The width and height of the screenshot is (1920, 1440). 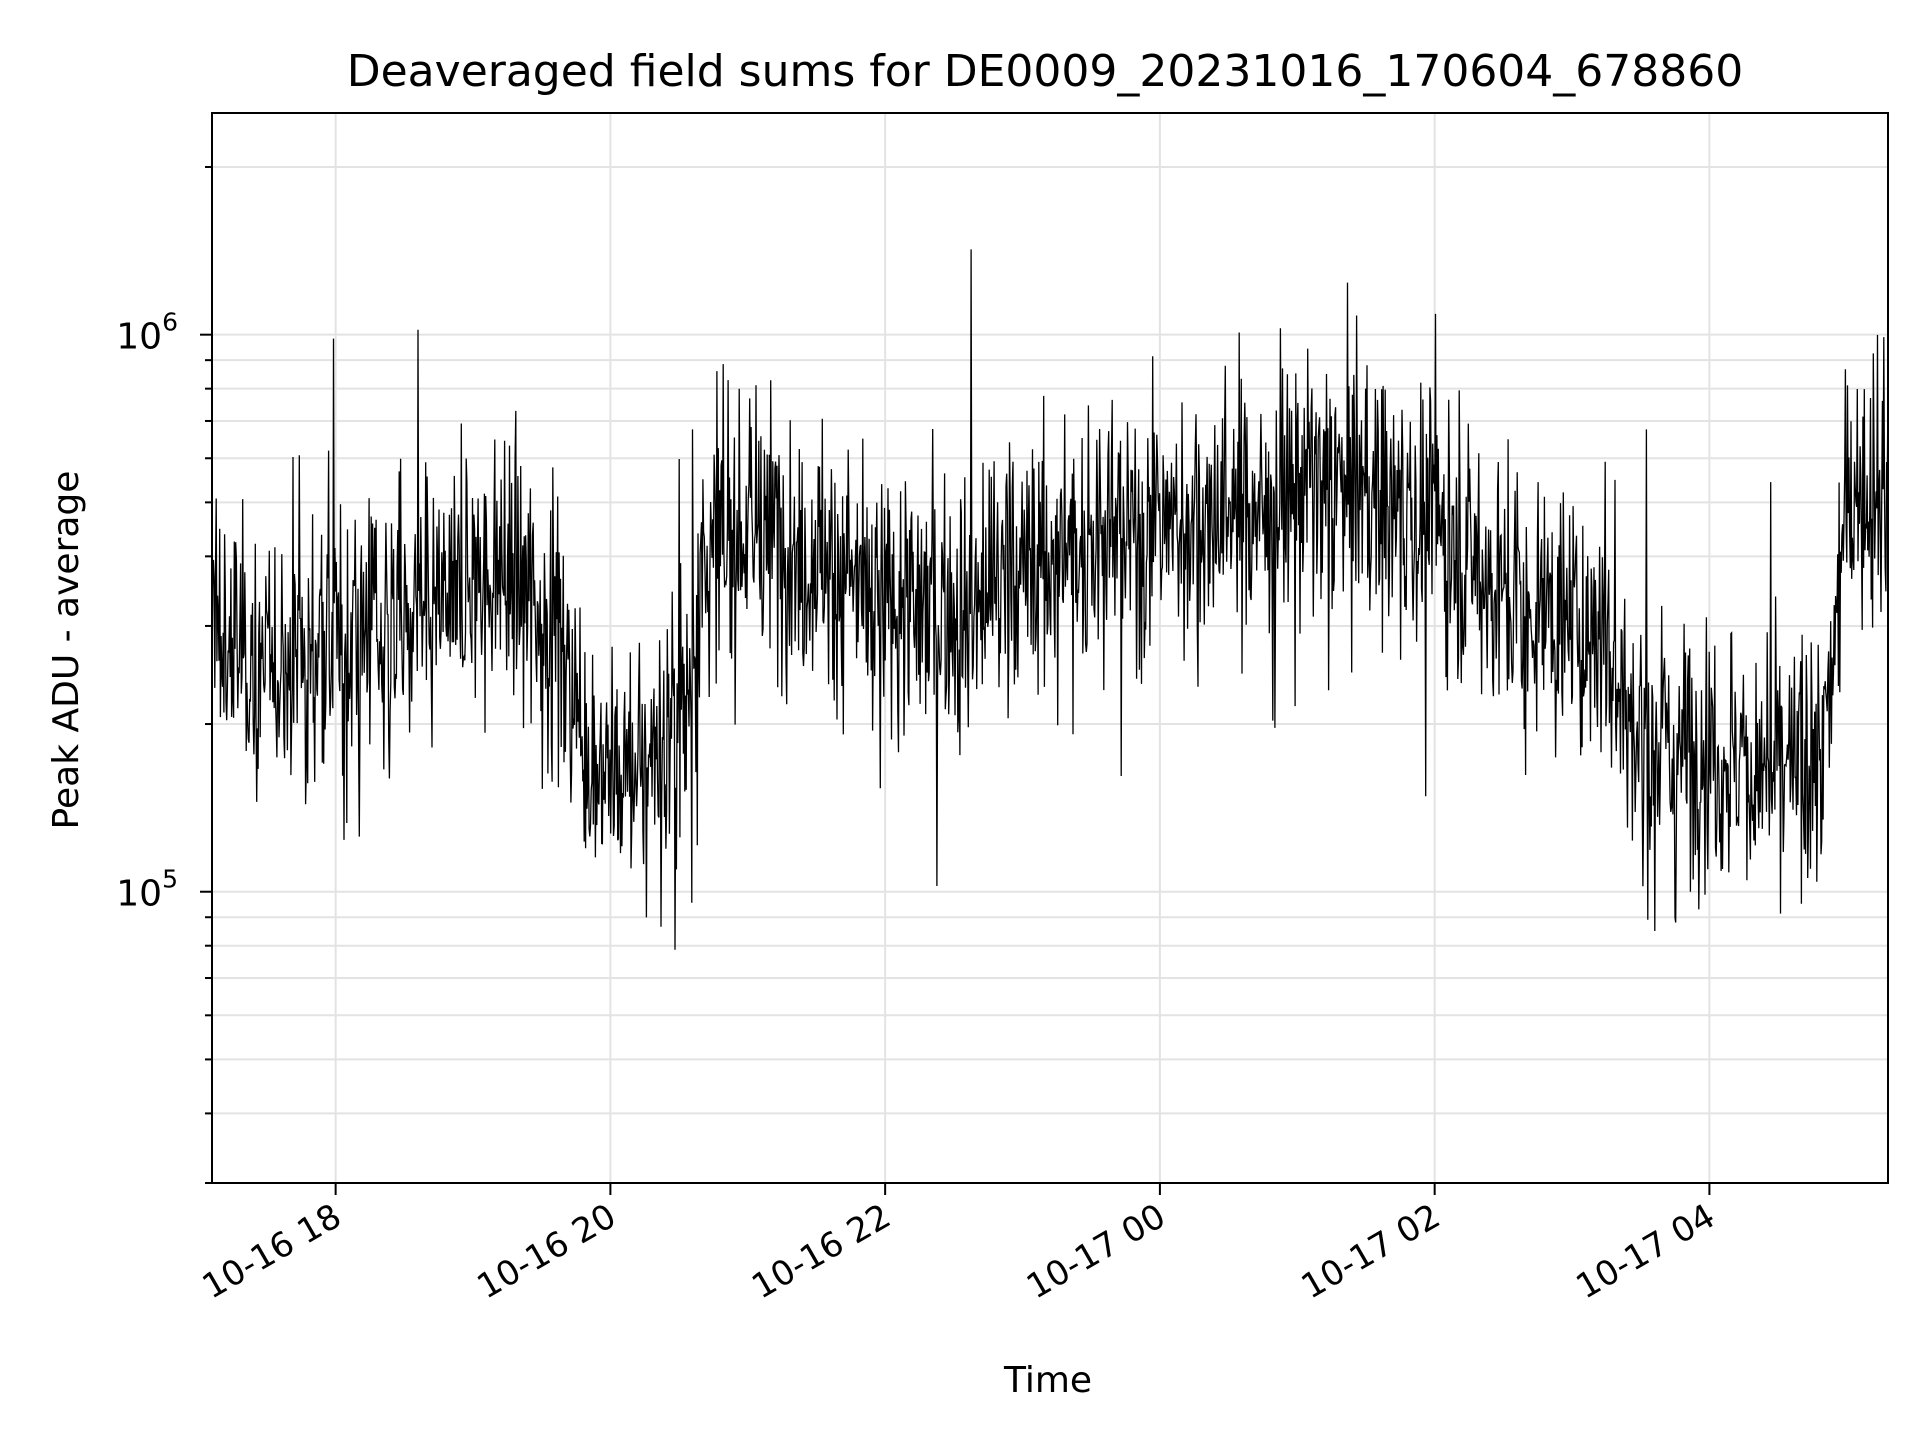 What do you see at coordinates (66, 650) in the screenshot?
I see `y-axis-label: Peak ADU - average` at bounding box center [66, 650].